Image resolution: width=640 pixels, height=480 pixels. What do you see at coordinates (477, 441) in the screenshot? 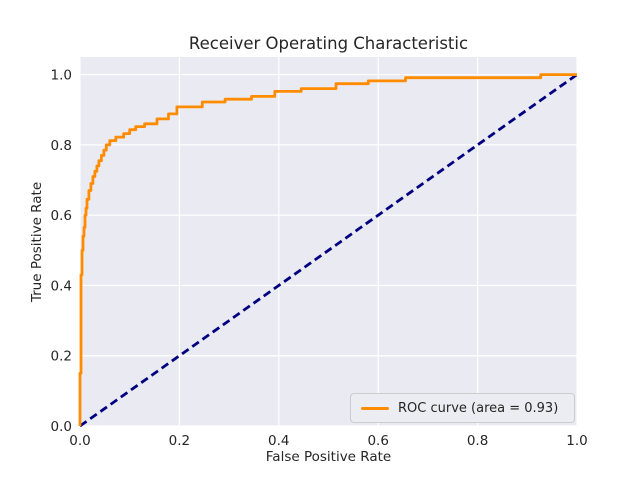
I see `x-tick-label: 0.8` at bounding box center [477, 441].